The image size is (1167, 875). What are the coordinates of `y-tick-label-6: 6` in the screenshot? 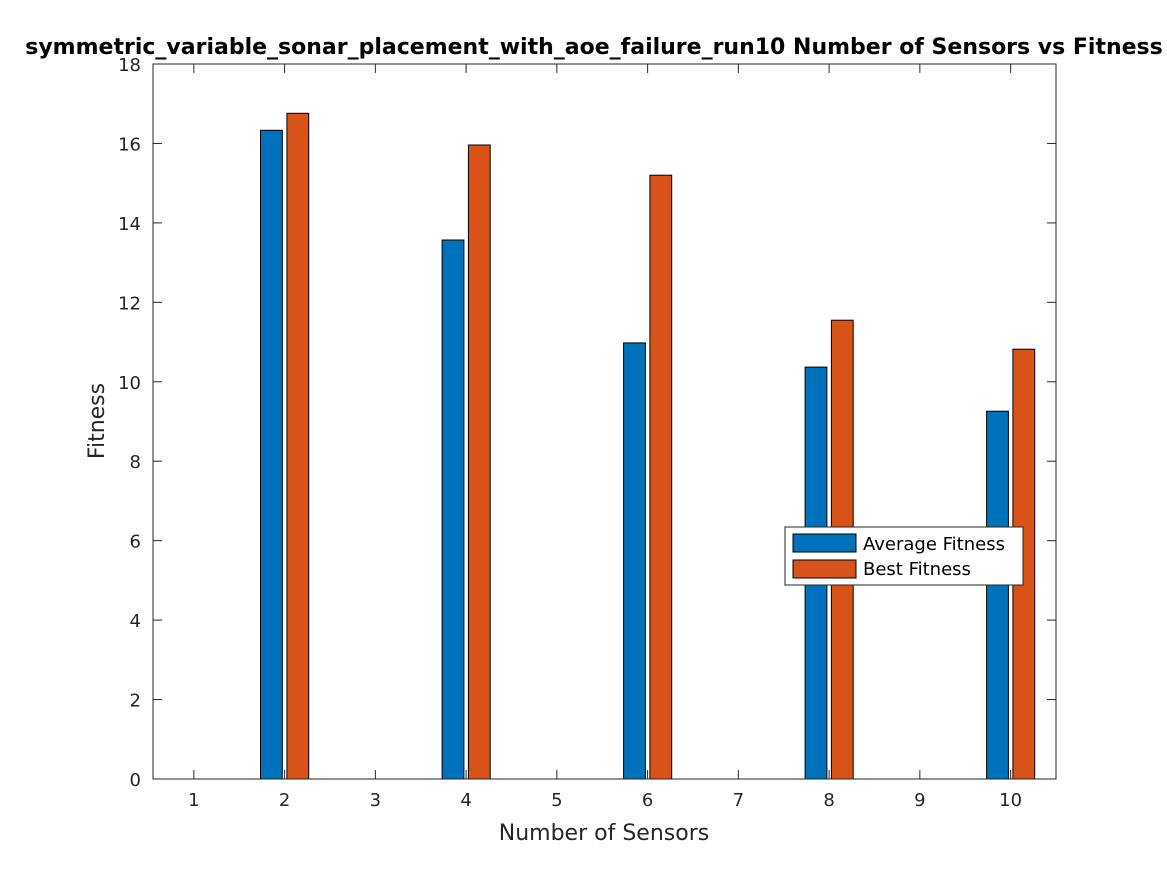 It's located at (135, 542).